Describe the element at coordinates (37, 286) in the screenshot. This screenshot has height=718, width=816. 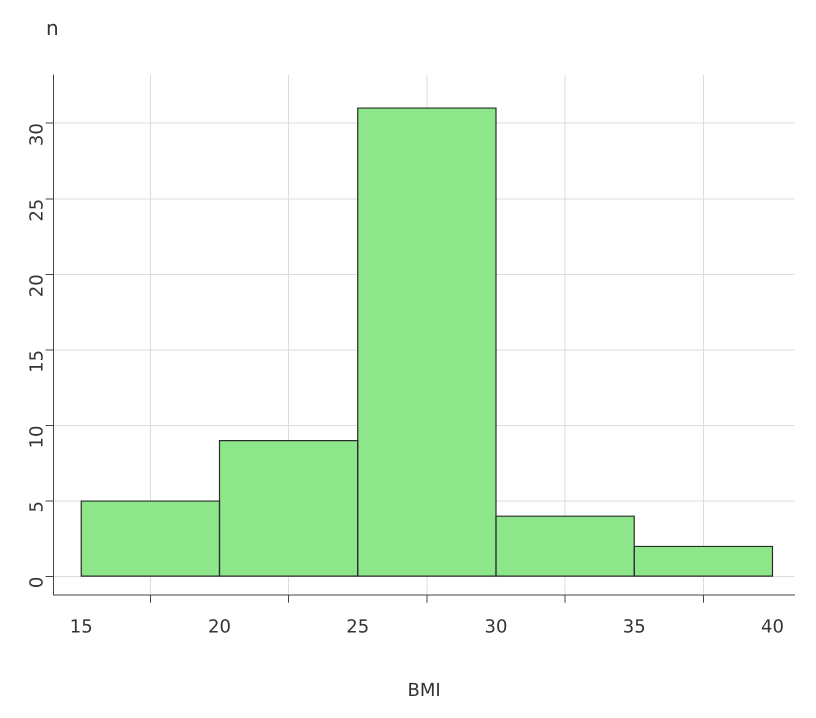
I see `y-tick-label: 20` at that location.